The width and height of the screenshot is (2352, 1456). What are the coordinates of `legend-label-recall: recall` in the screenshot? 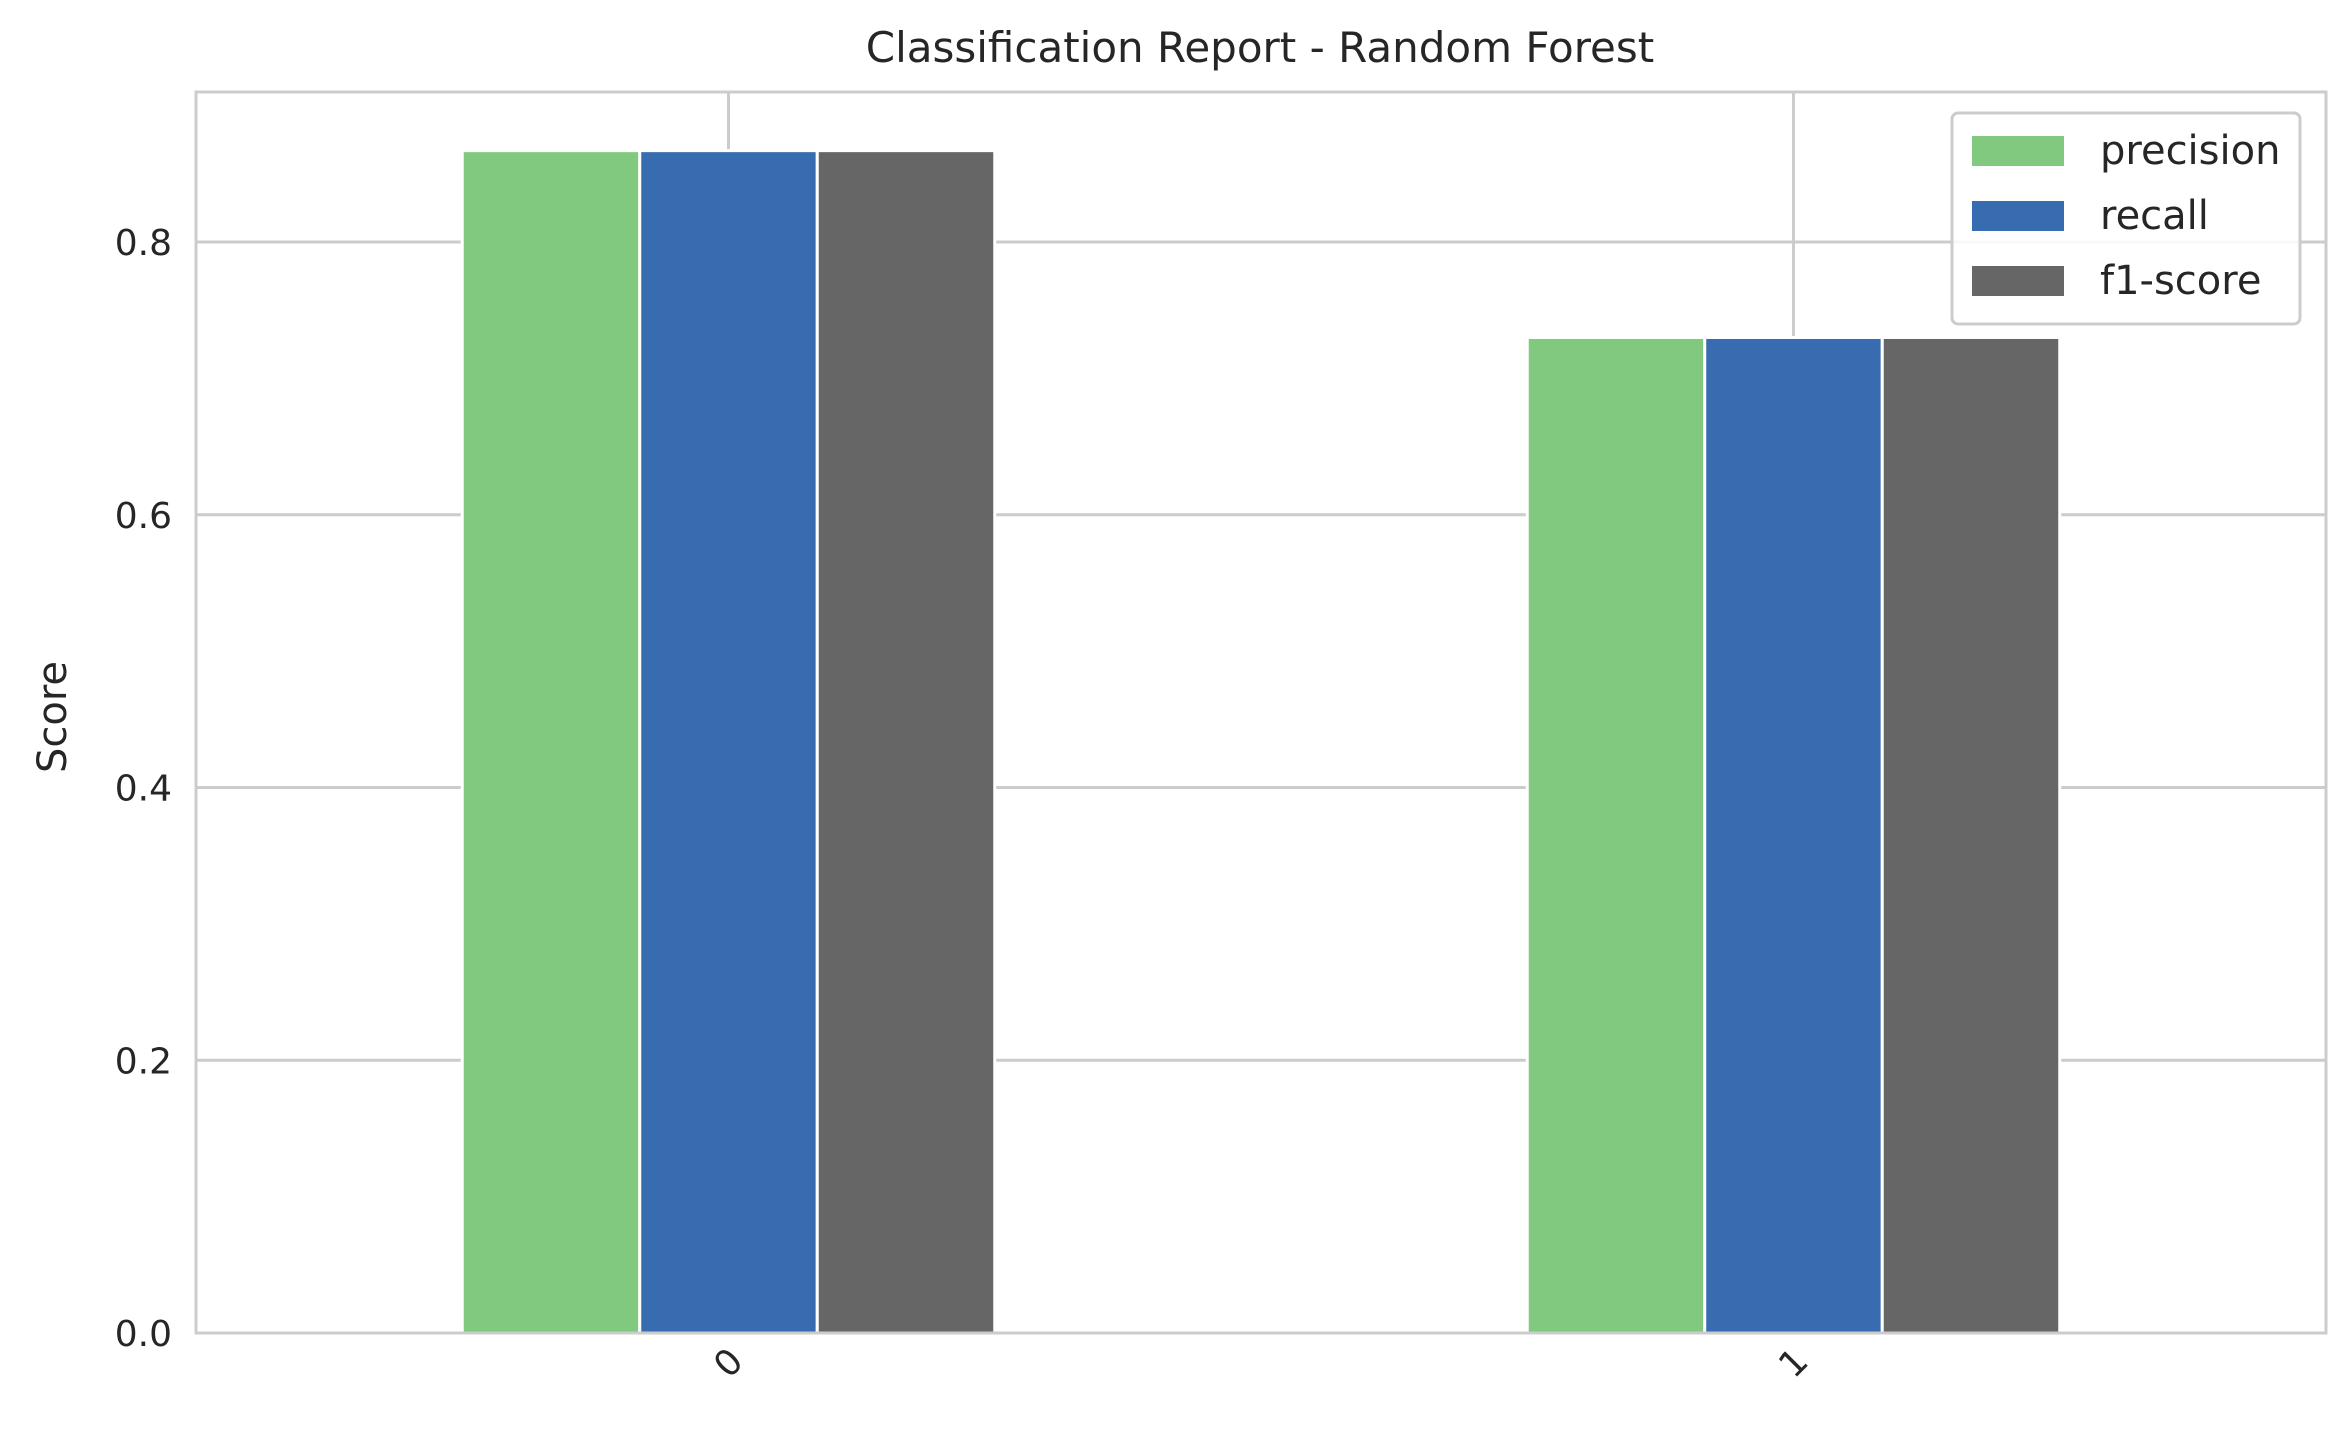 It's located at (2154, 216).